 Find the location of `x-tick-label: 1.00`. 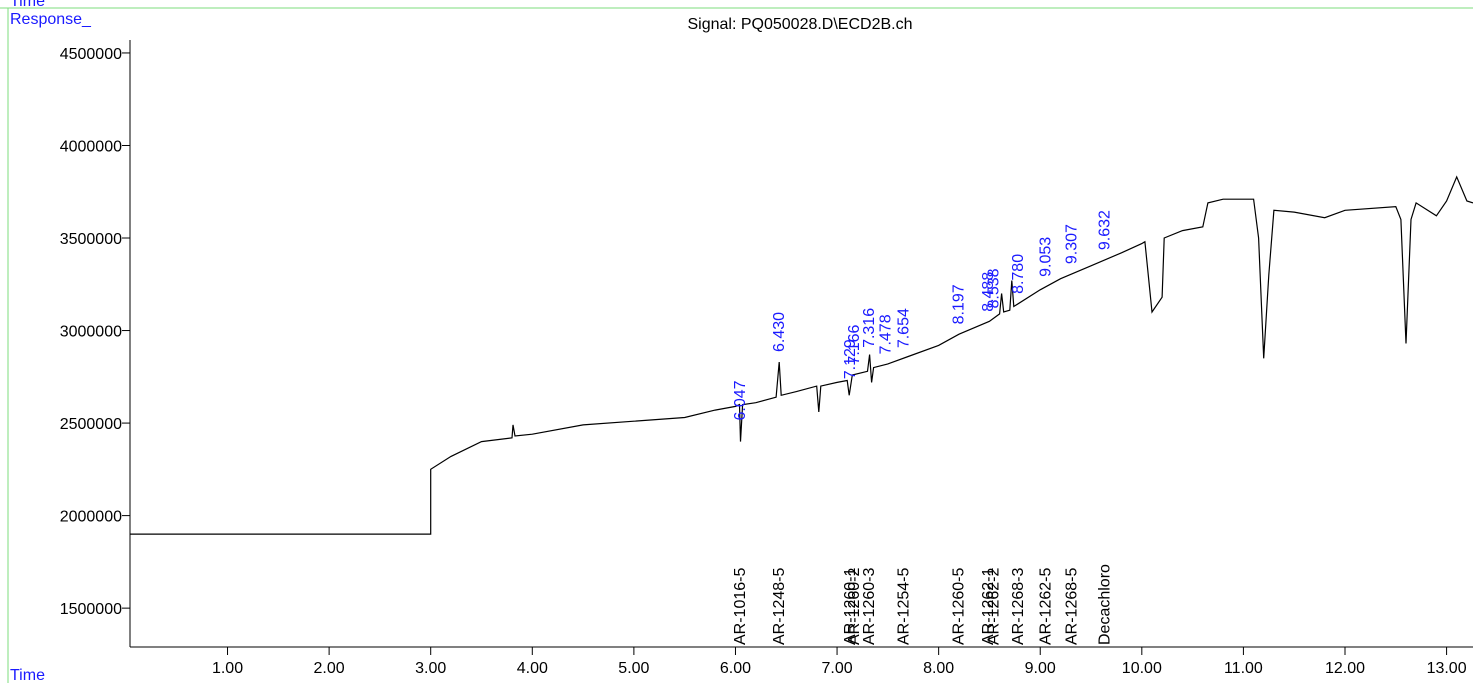

x-tick-label: 1.00 is located at coordinates (227, 668).